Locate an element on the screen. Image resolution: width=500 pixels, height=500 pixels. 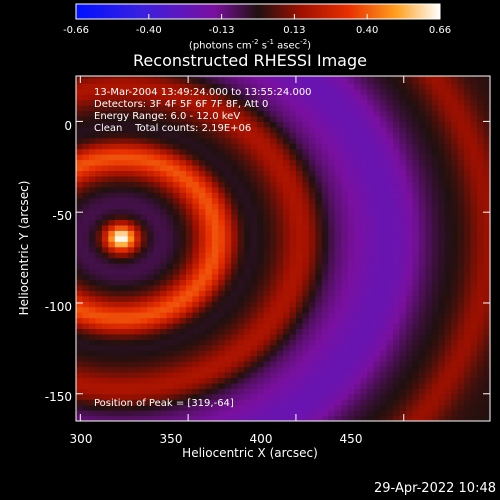
chart-title: Reconstructed RHESSI Image is located at coordinates (250, 60).